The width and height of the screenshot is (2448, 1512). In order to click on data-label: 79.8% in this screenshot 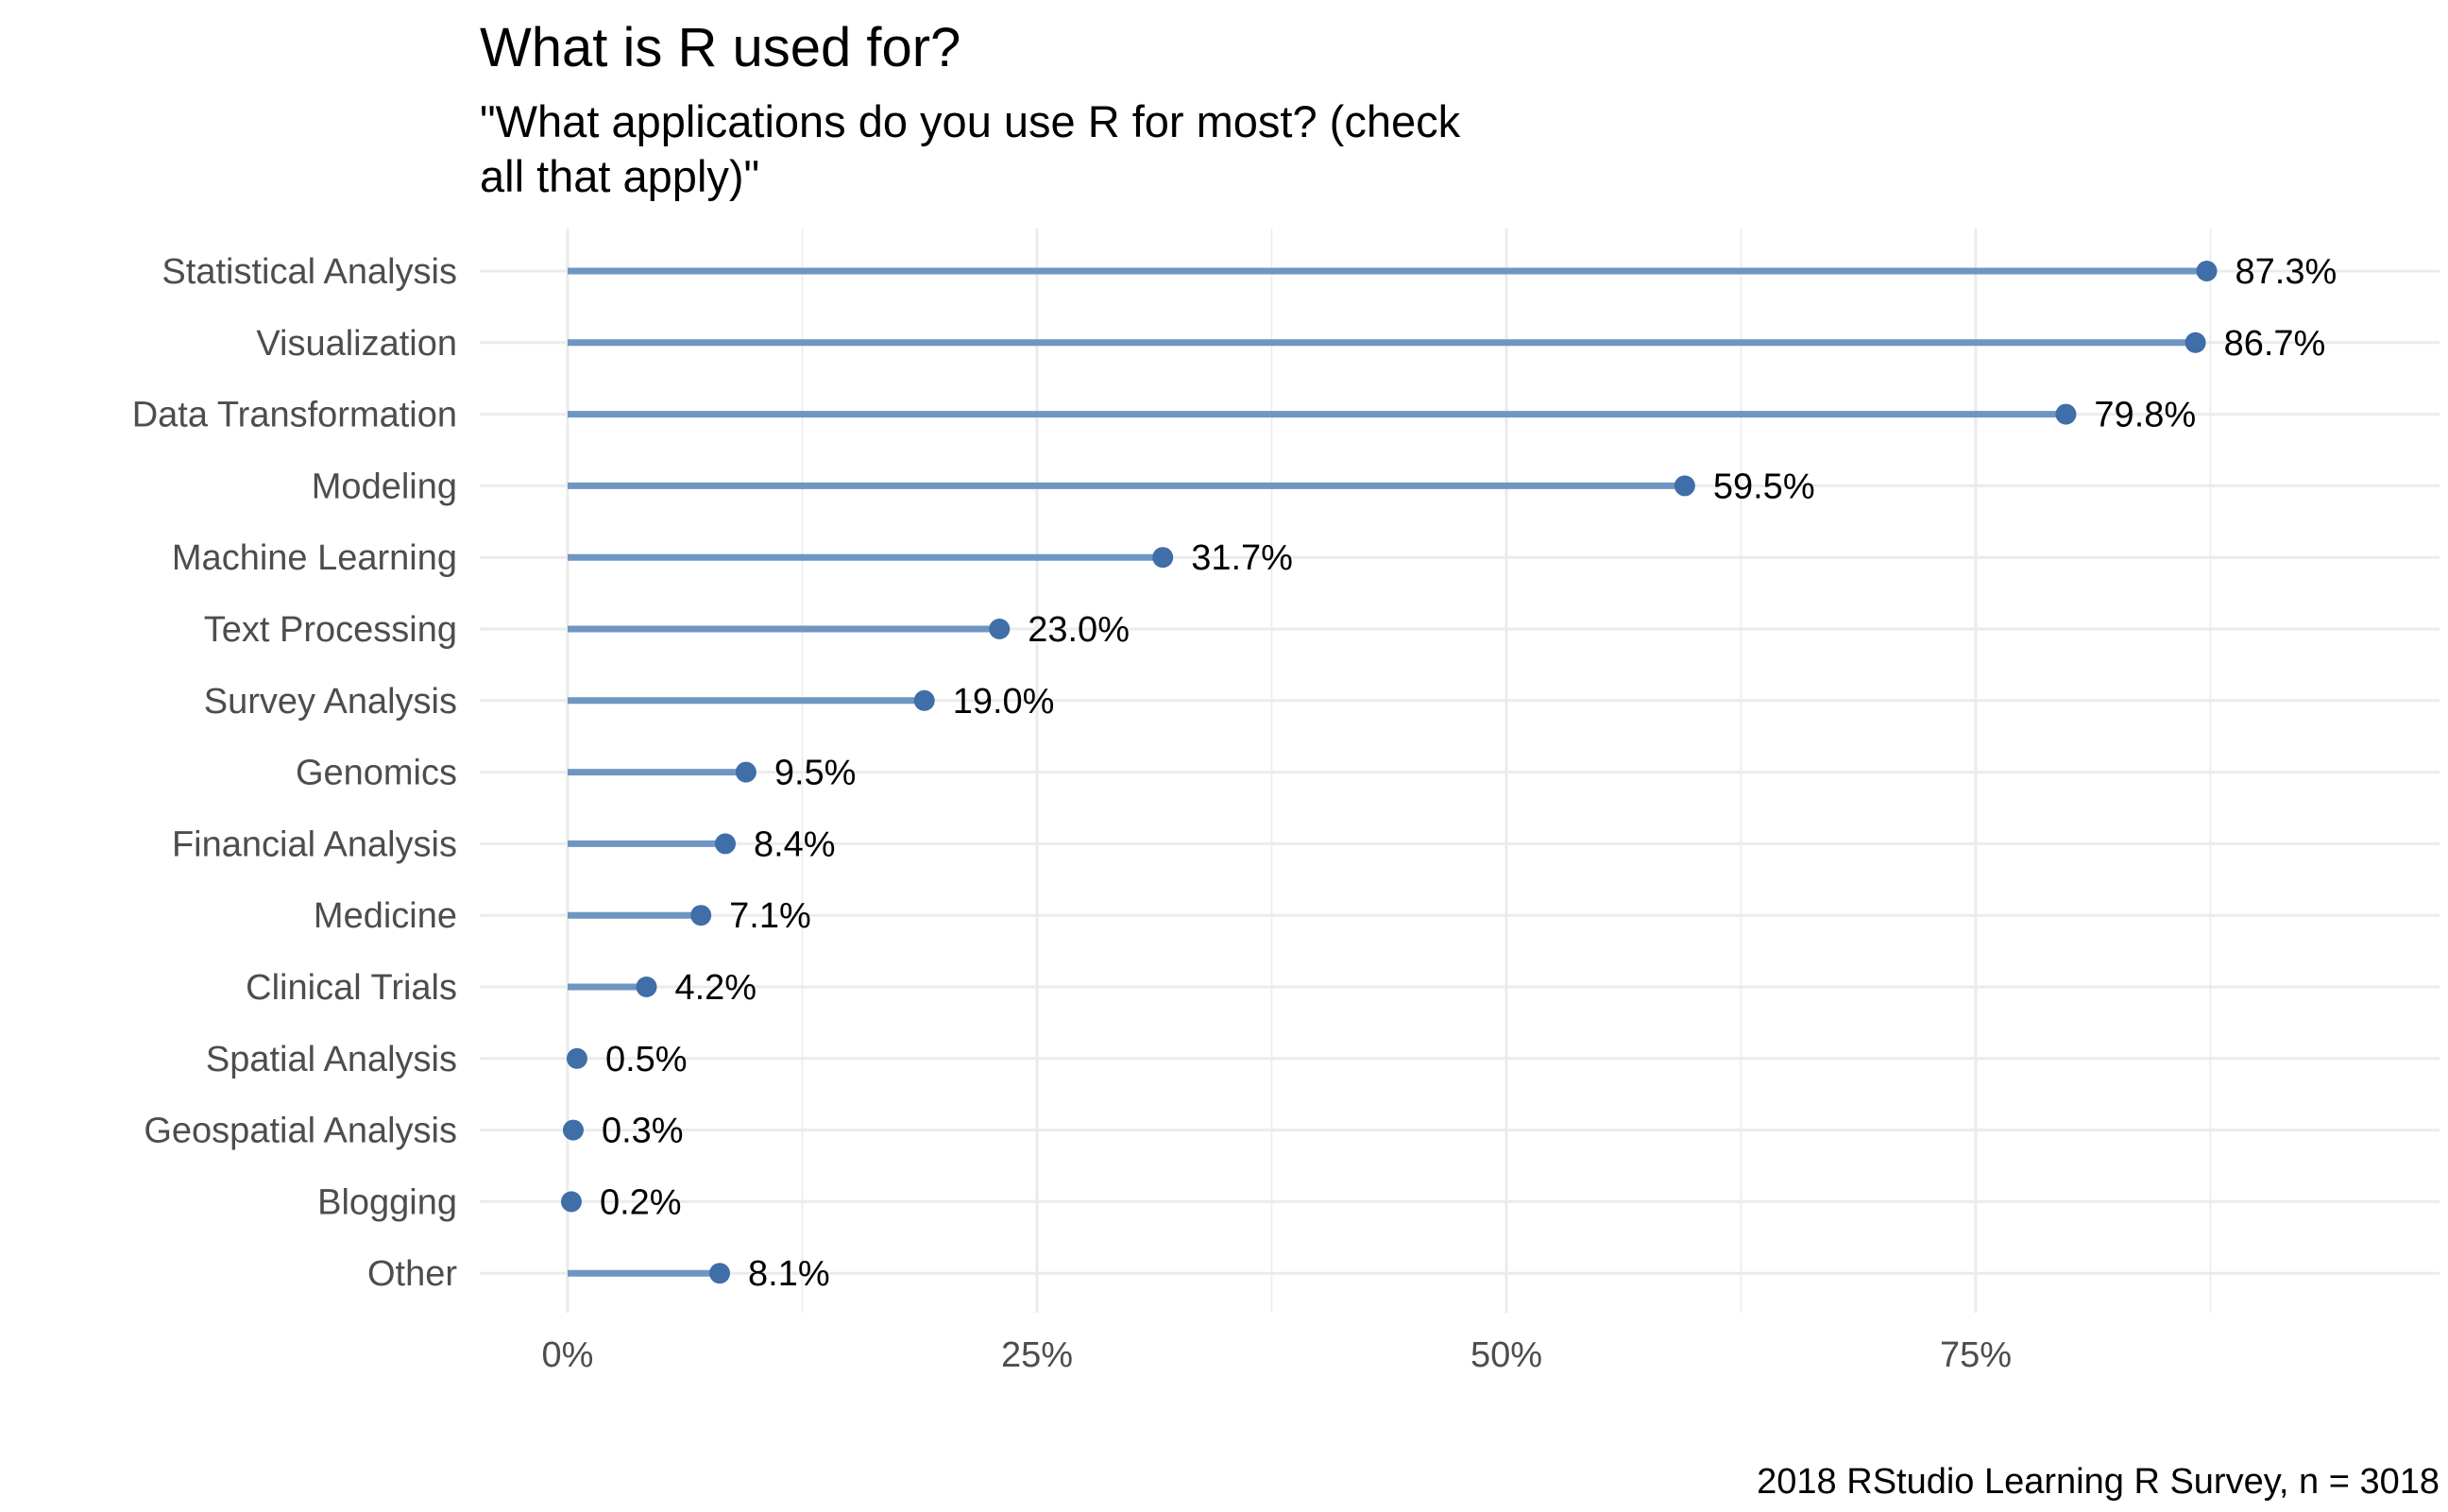, I will do `click(2145, 415)`.